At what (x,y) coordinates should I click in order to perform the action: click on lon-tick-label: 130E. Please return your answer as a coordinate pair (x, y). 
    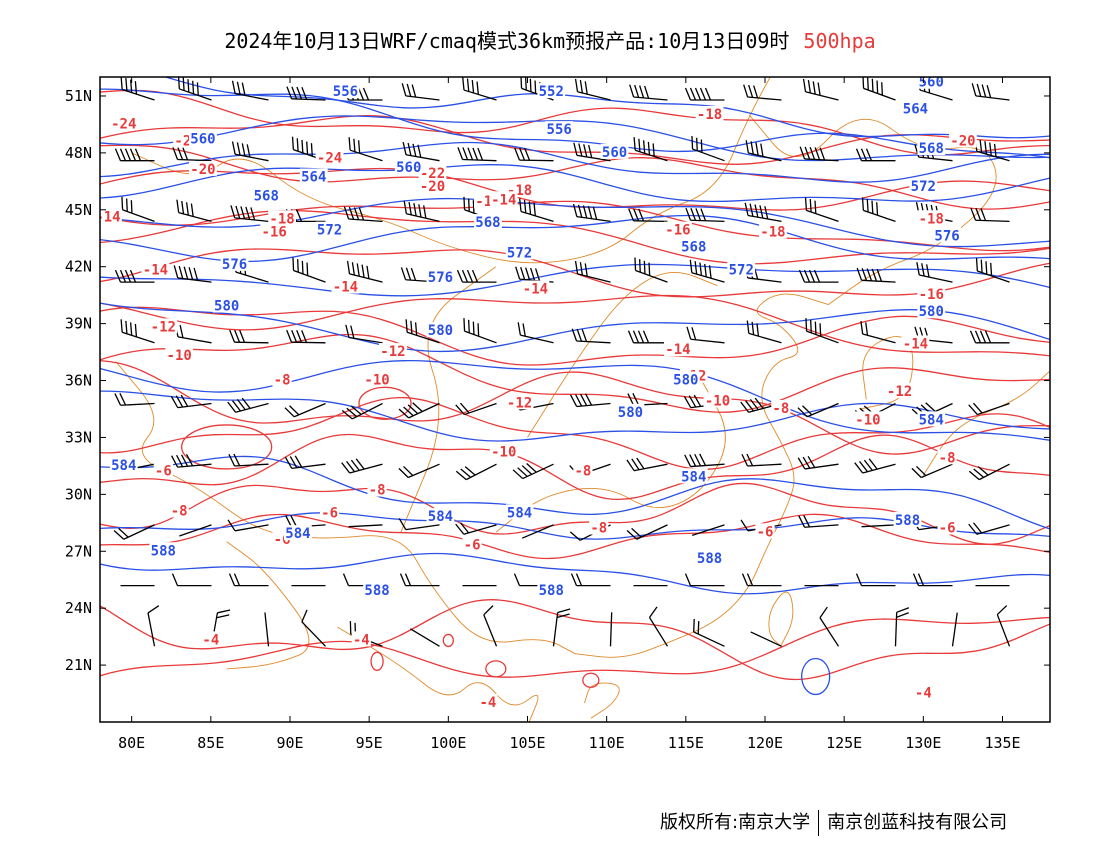
    Looking at the image, I should click on (923, 743).